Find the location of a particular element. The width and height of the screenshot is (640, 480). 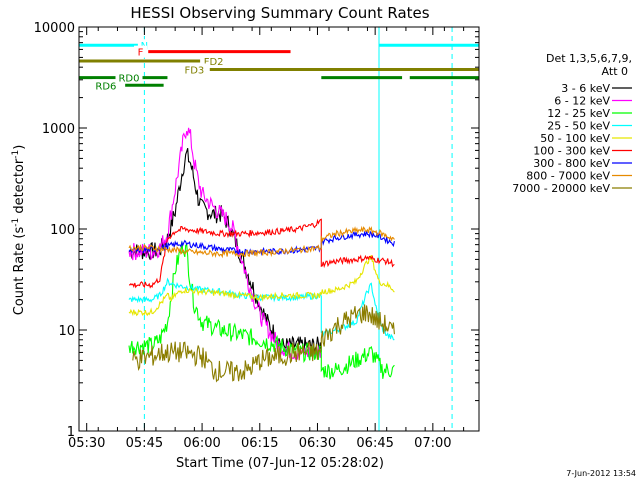

x-tick-label: 07:00 is located at coordinates (432, 443).